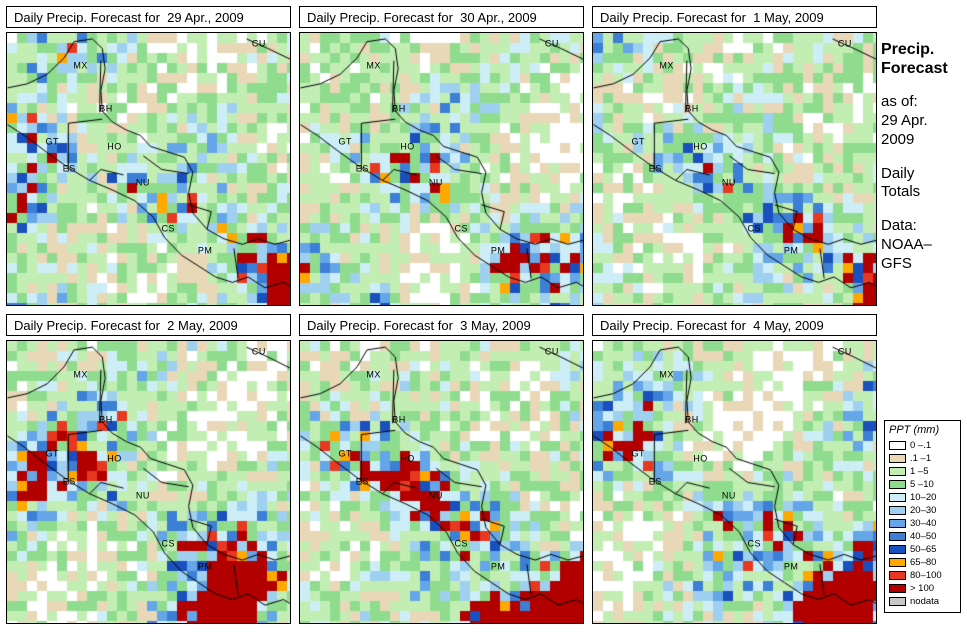 This screenshot has height=633, width=967. I want to click on legend-label: 20–30, so click(923, 510).